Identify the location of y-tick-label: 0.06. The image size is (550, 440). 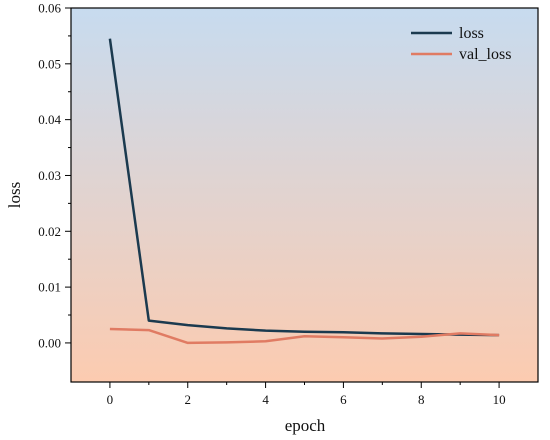
(49, 8).